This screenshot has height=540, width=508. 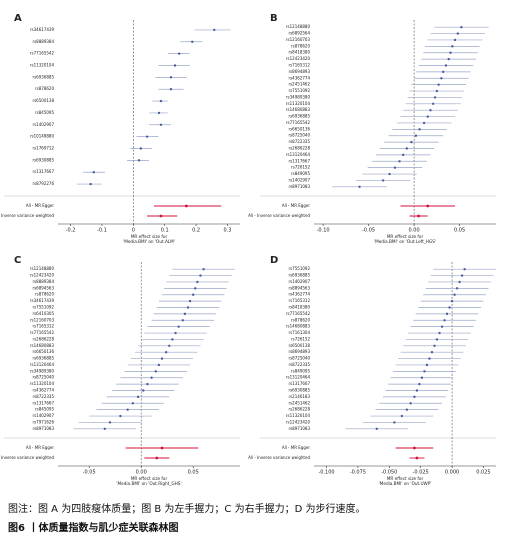 I want to click on snp-label: rs12160703, so click(x=42, y=319).